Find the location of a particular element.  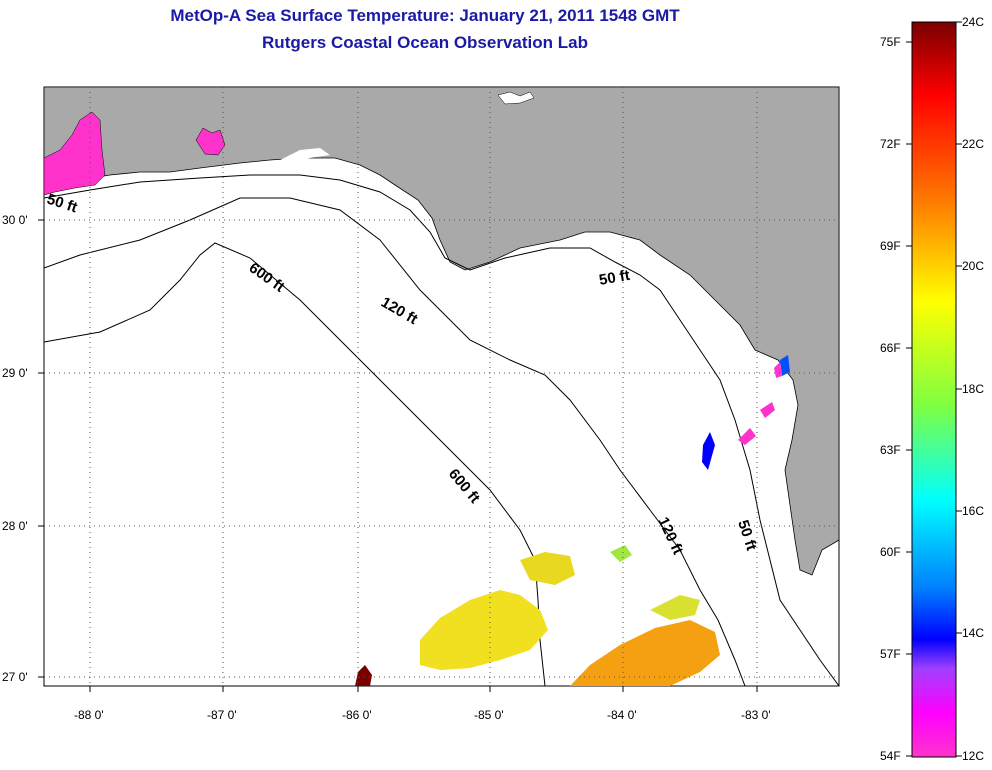

colorbar-f-label: 66F is located at coordinates (890, 348).